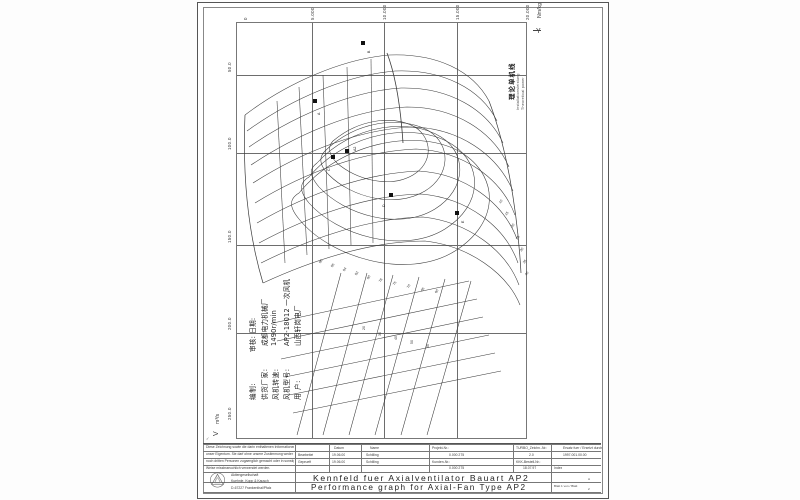 The image size is (800, 500). Describe the element at coordinates (265, 322) in the screenshot. I see `spec-row-3-value: 成都电力机械厂` at that location.